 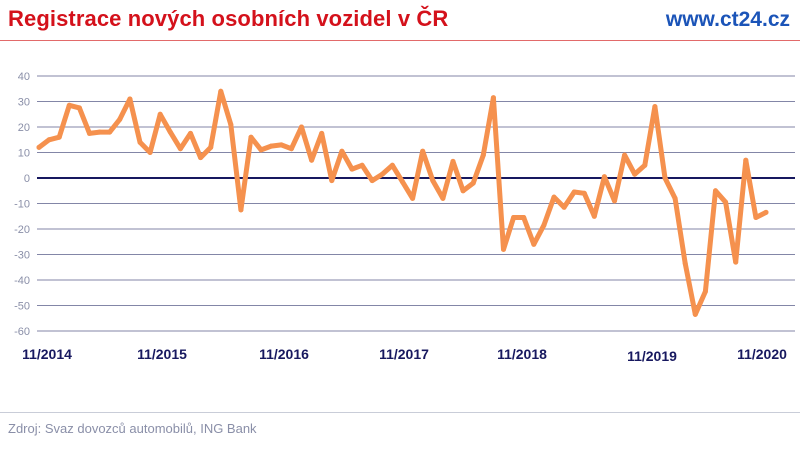 I want to click on x-tick-label: 11/2020, so click(x=762, y=354).